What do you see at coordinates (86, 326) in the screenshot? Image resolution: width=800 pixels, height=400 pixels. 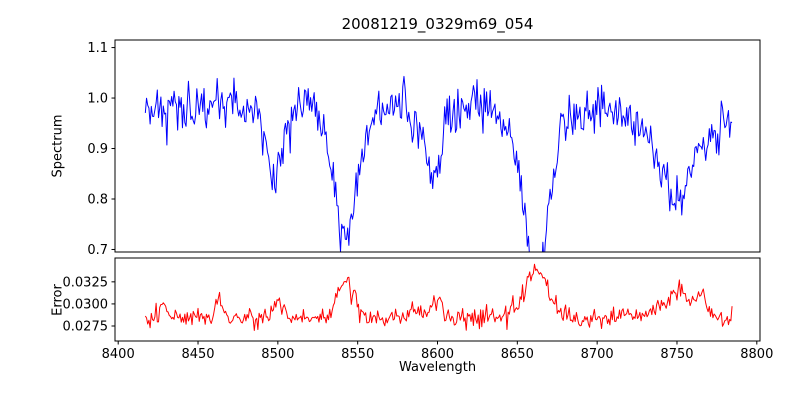 I see `y-tick-label: 0.0275` at bounding box center [86, 326].